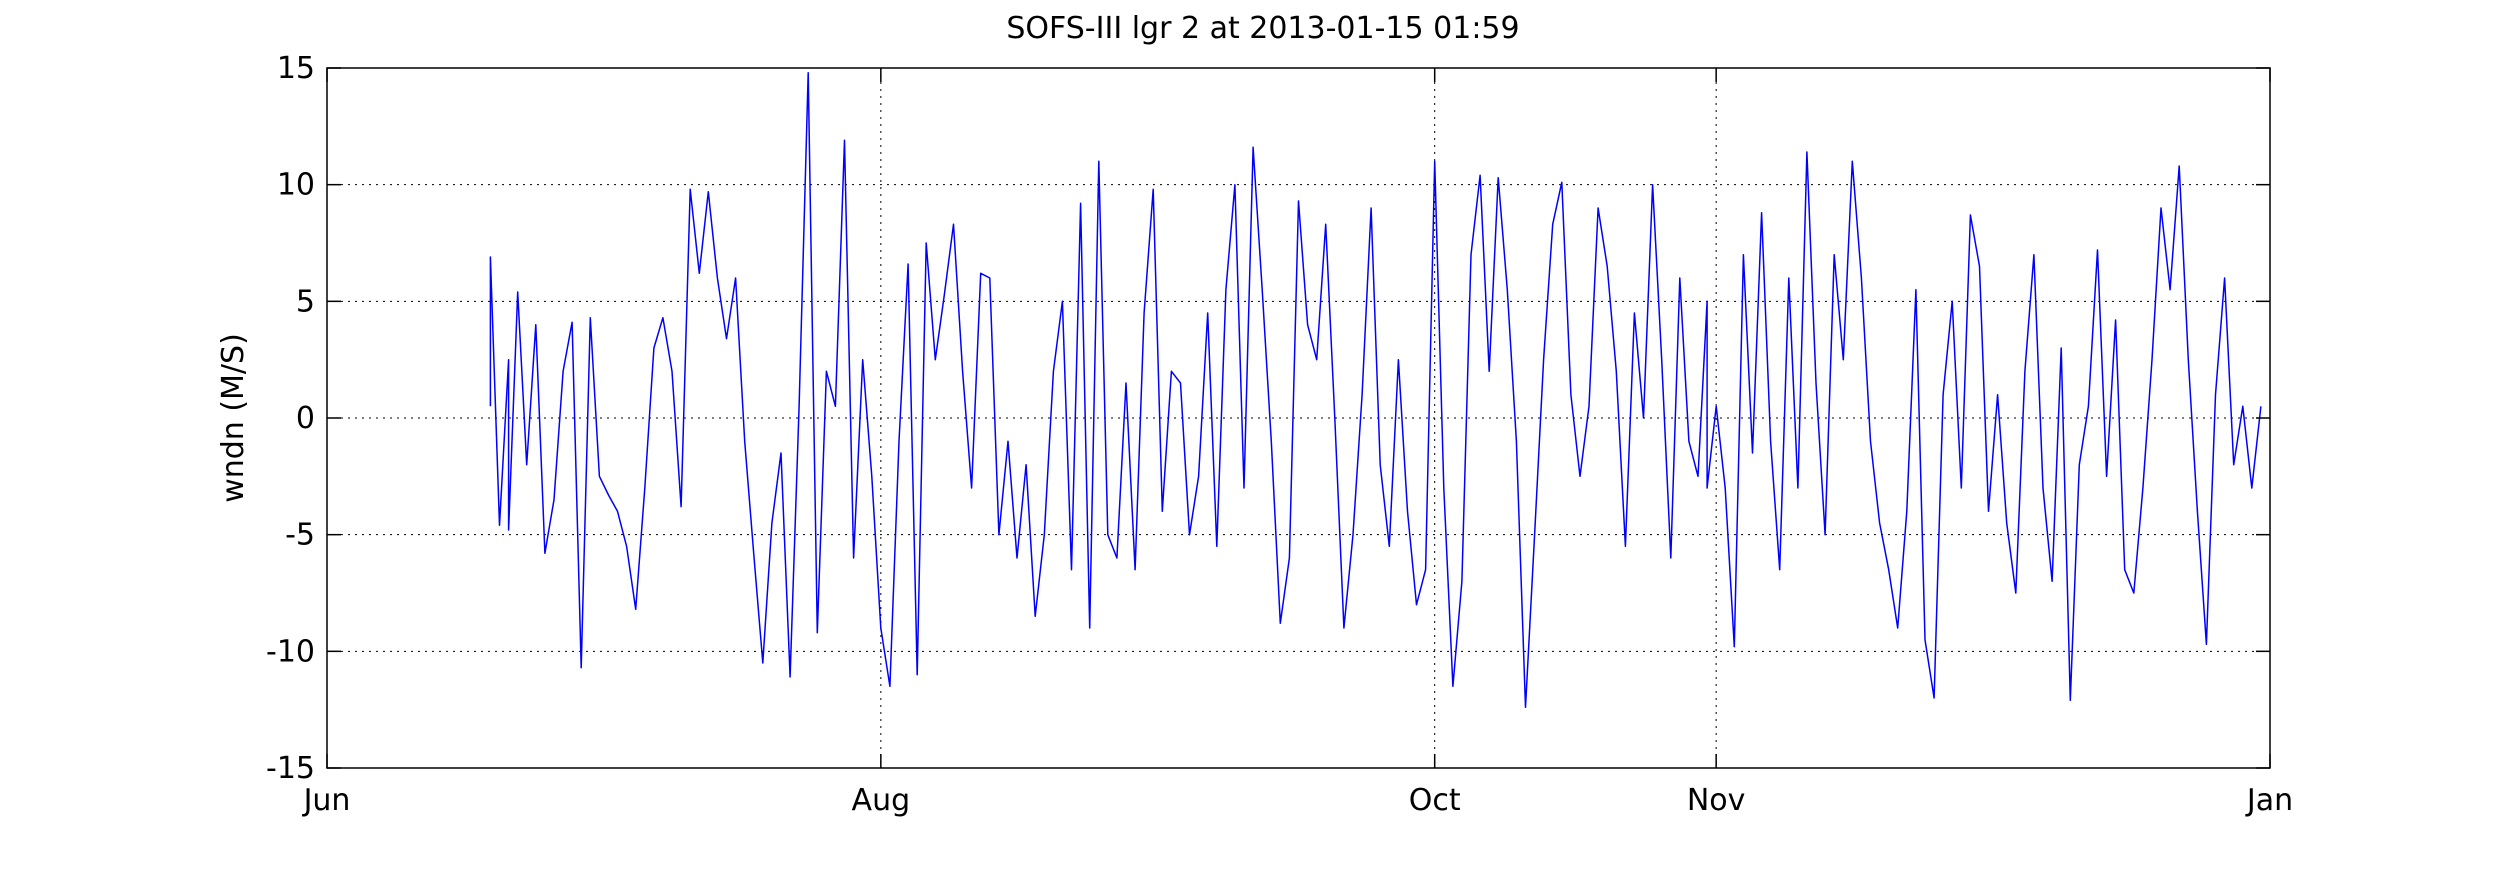 Image resolution: width=2500 pixels, height=875 pixels. Describe the element at coordinates (326, 800) in the screenshot. I see `x-tick-label: Jun` at that location.